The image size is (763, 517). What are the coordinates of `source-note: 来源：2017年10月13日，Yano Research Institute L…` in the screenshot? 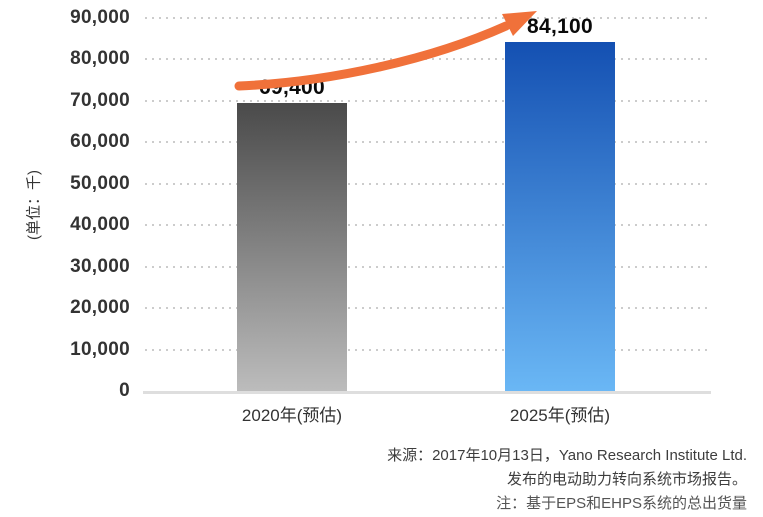 It's located at (567, 480).